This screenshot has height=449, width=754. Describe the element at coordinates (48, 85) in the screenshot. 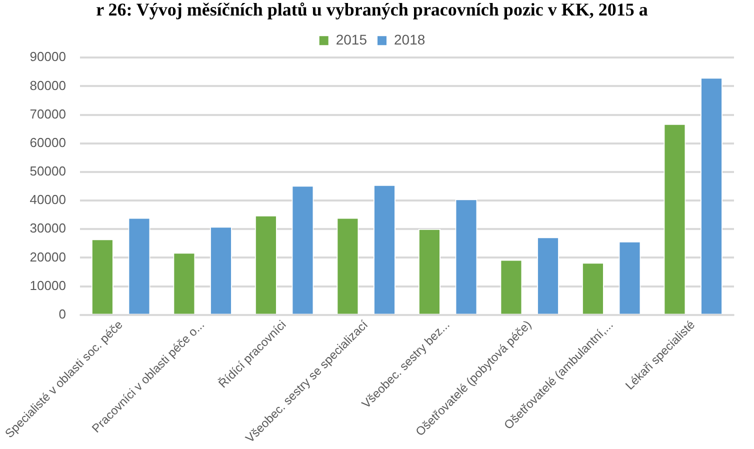

I see `y-tick-label: 80000` at that location.